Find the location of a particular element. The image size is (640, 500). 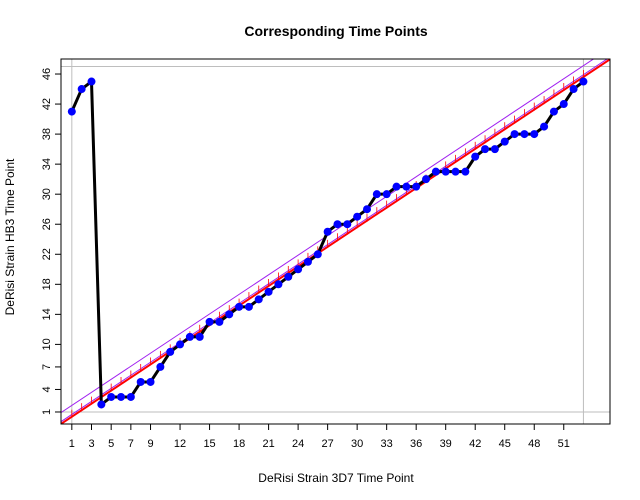

y-tick-label: 38 is located at coordinates (47, 134).